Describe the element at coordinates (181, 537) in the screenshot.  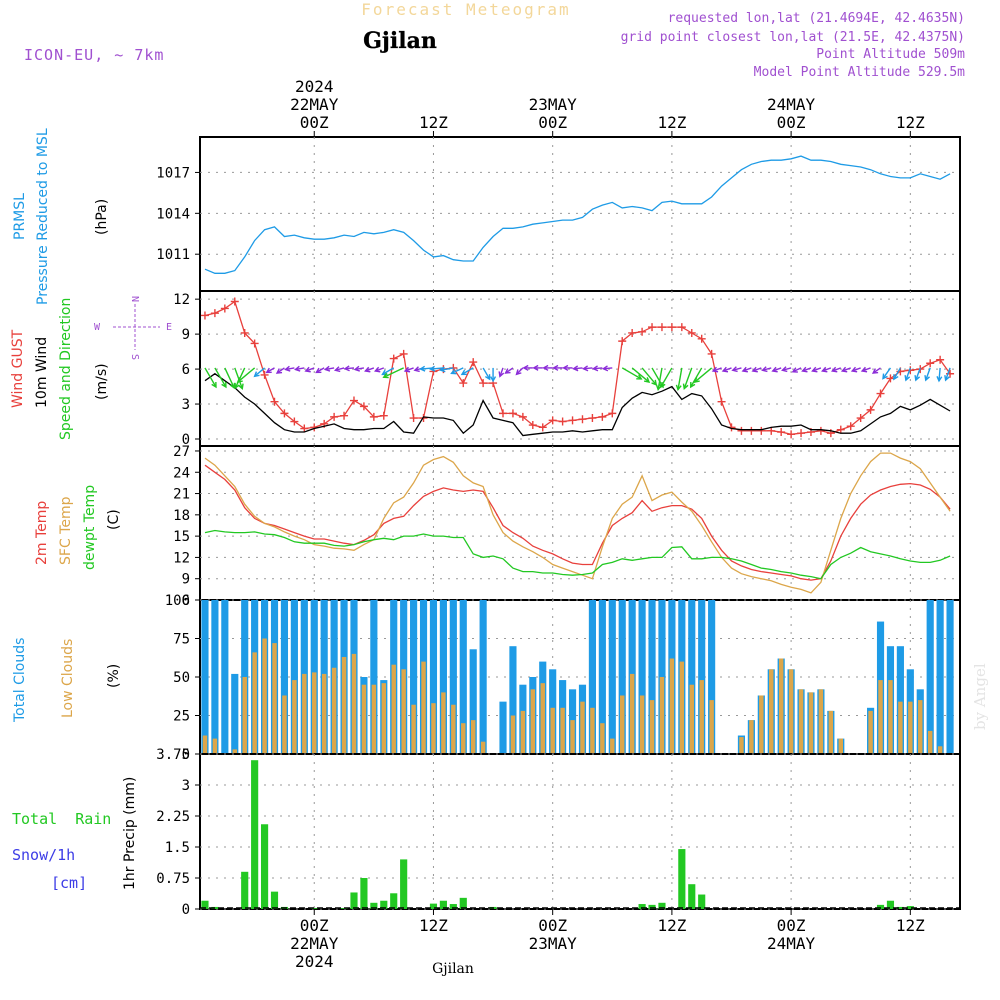
I see `ytick-label: 15` at that location.